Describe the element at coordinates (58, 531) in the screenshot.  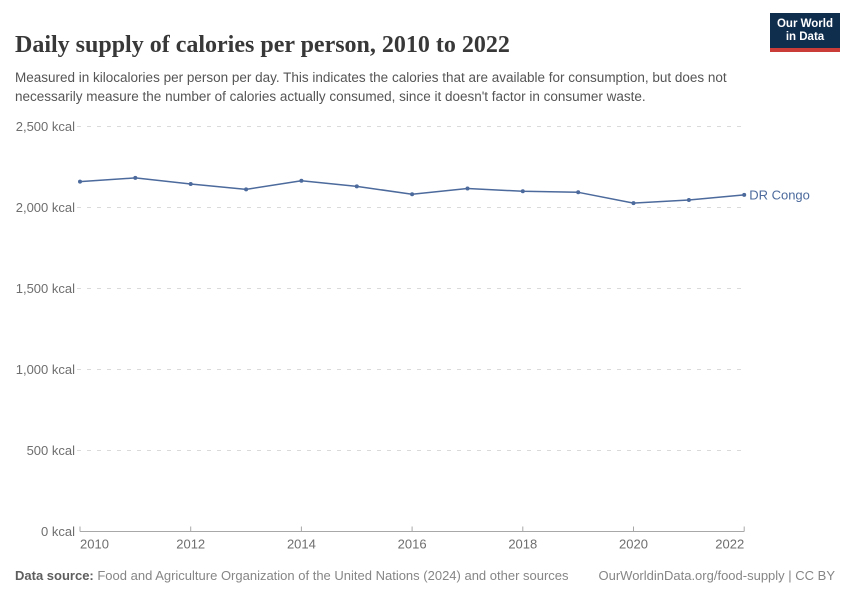
I see `y-tick-label: 0 kcal` at that location.